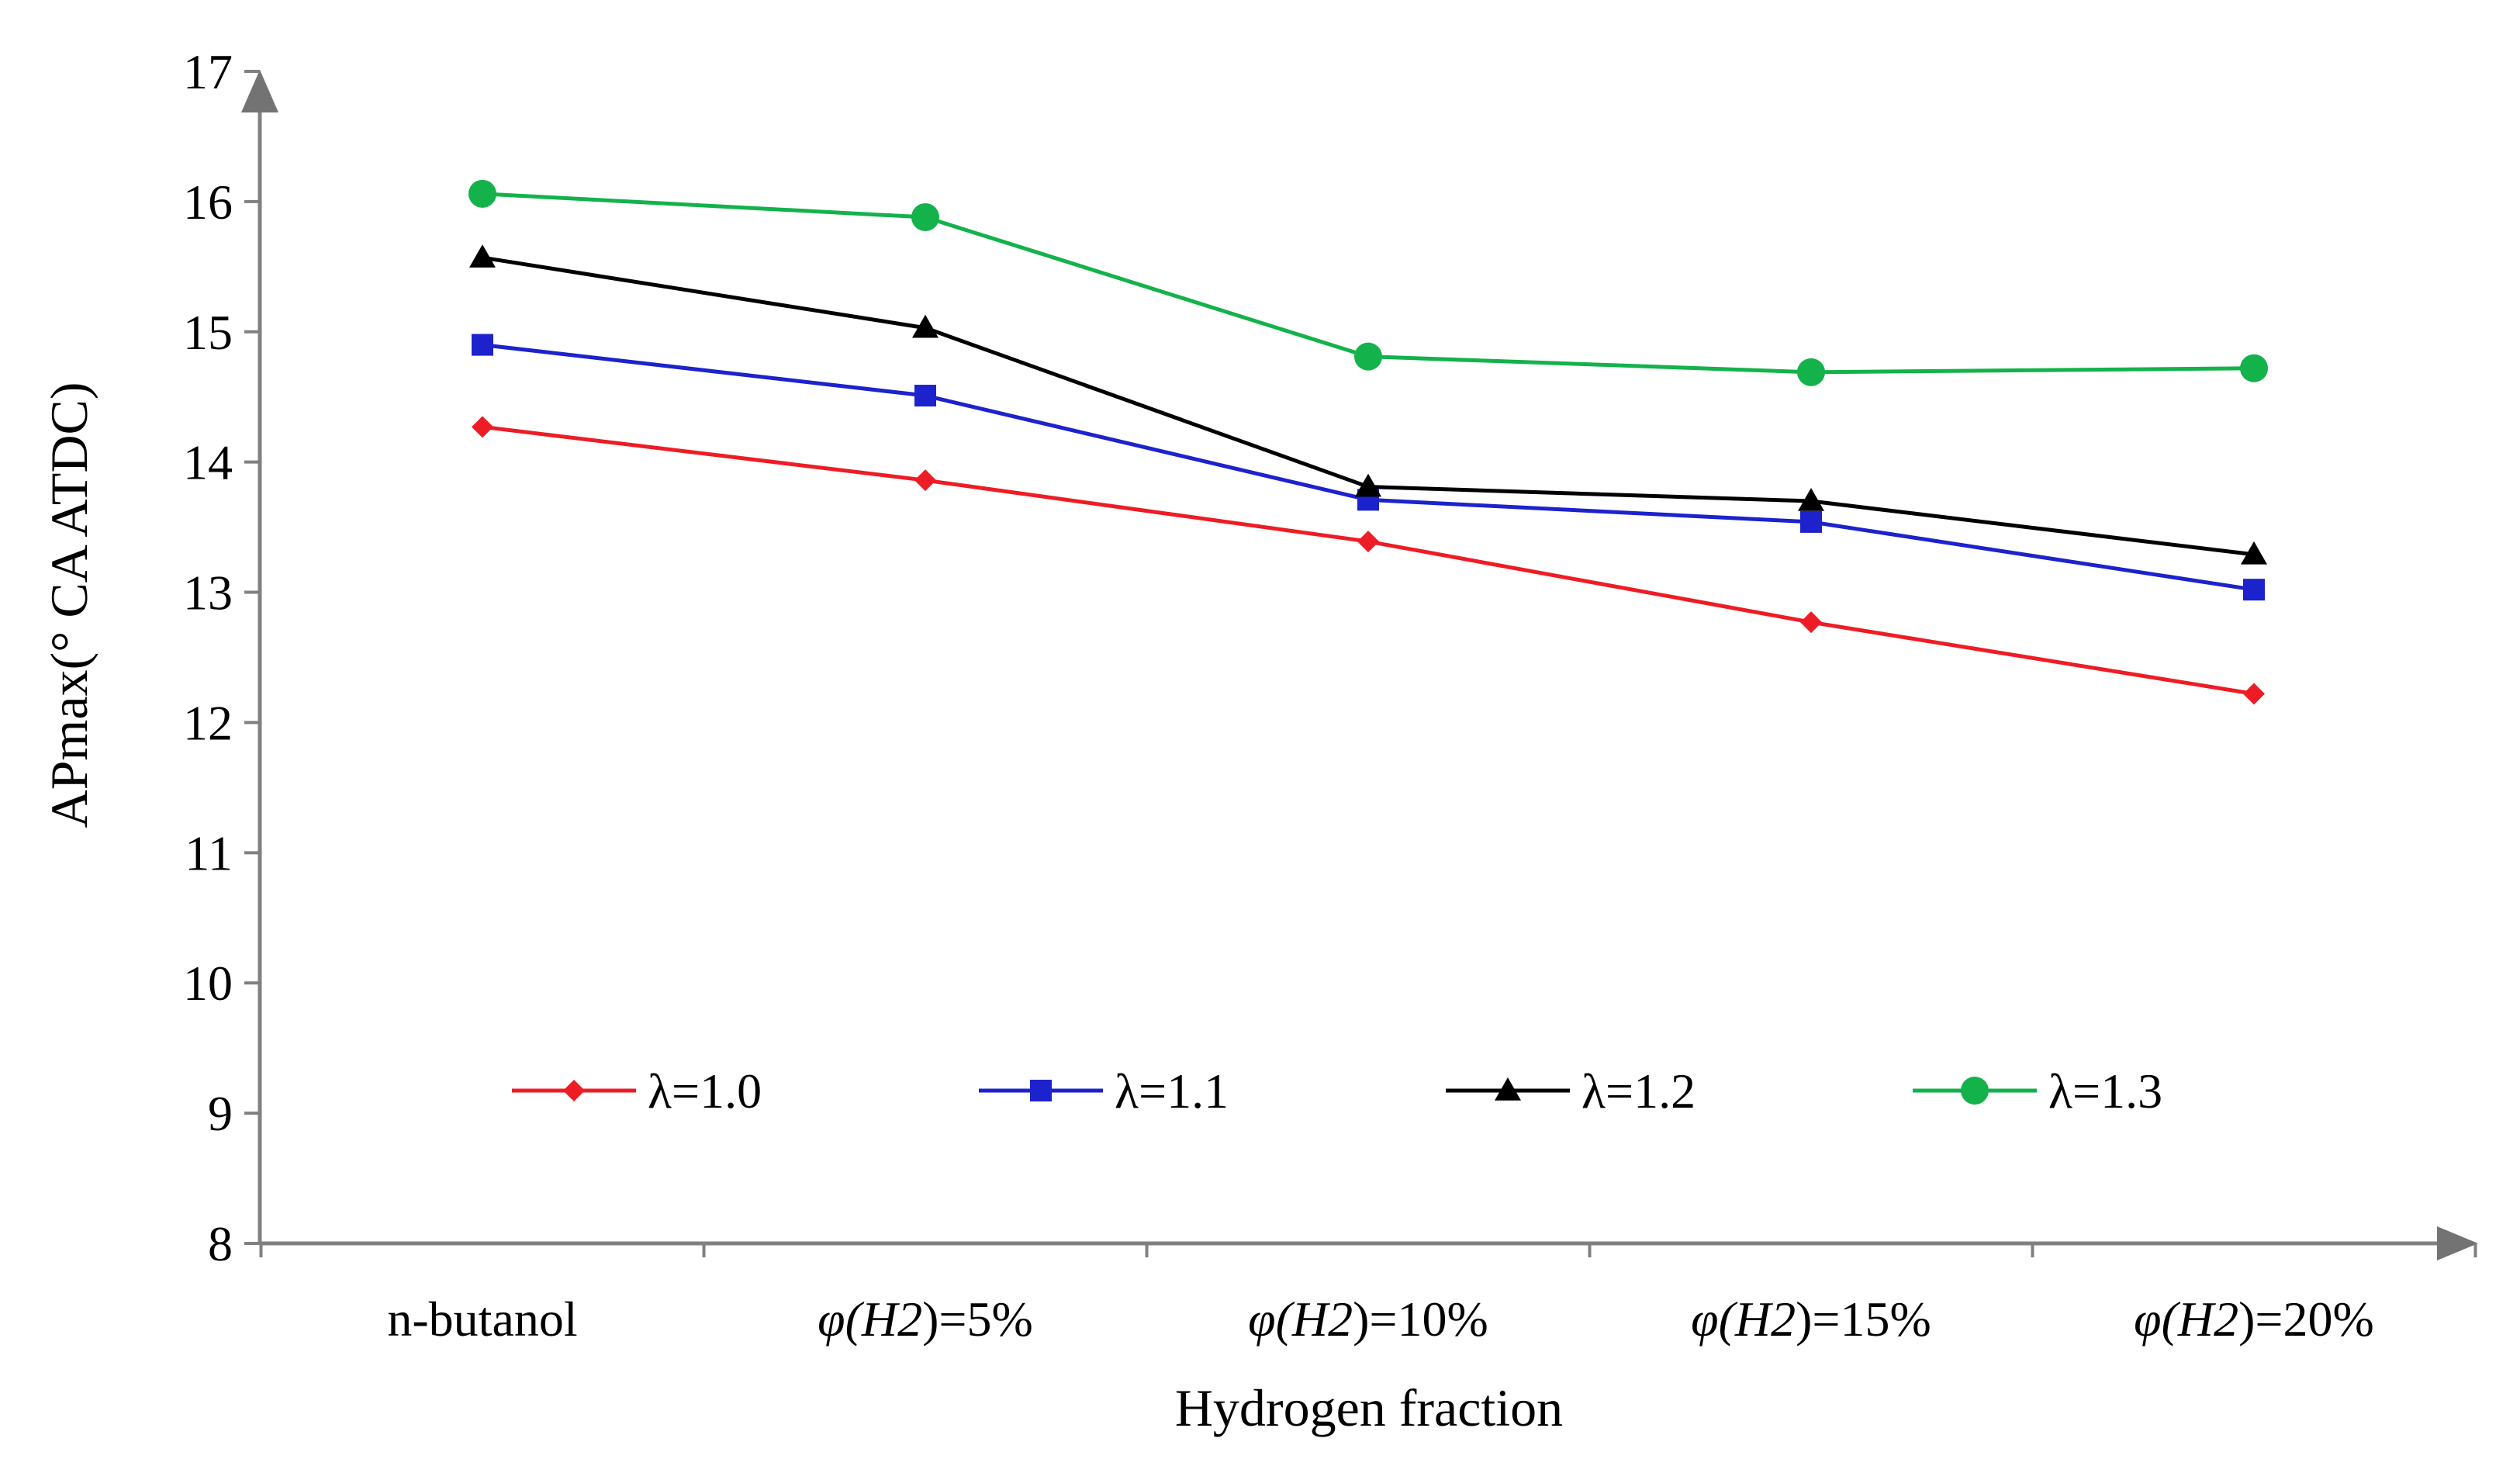 The image size is (2520, 1473). I want to click on y-tick-label: 15, so click(208, 332).